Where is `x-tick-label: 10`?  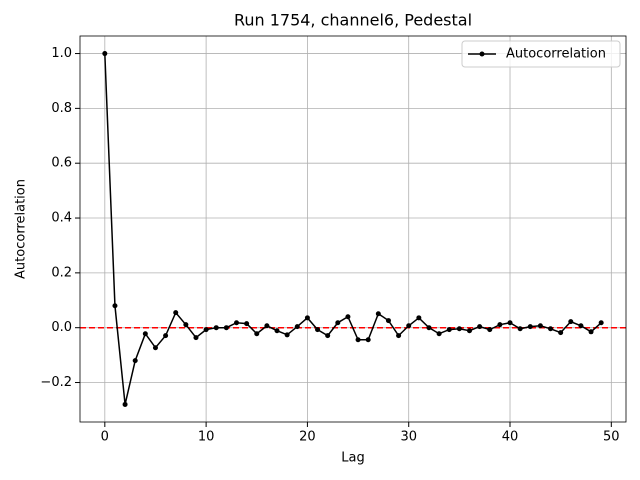 x-tick-label: 10 is located at coordinates (206, 437).